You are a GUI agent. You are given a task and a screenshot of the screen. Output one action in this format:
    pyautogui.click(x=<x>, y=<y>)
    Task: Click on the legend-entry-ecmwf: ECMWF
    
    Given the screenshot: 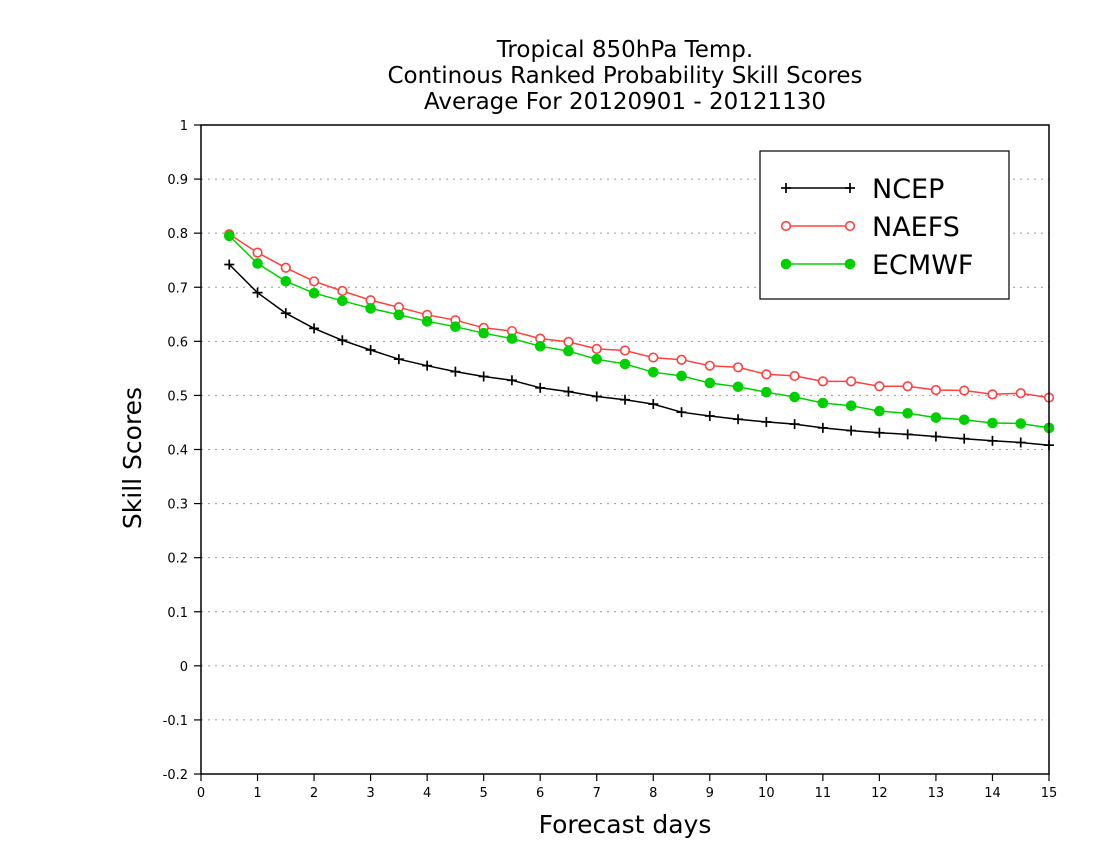 What is the action you would take?
    pyautogui.click(x=876, y=265)
    